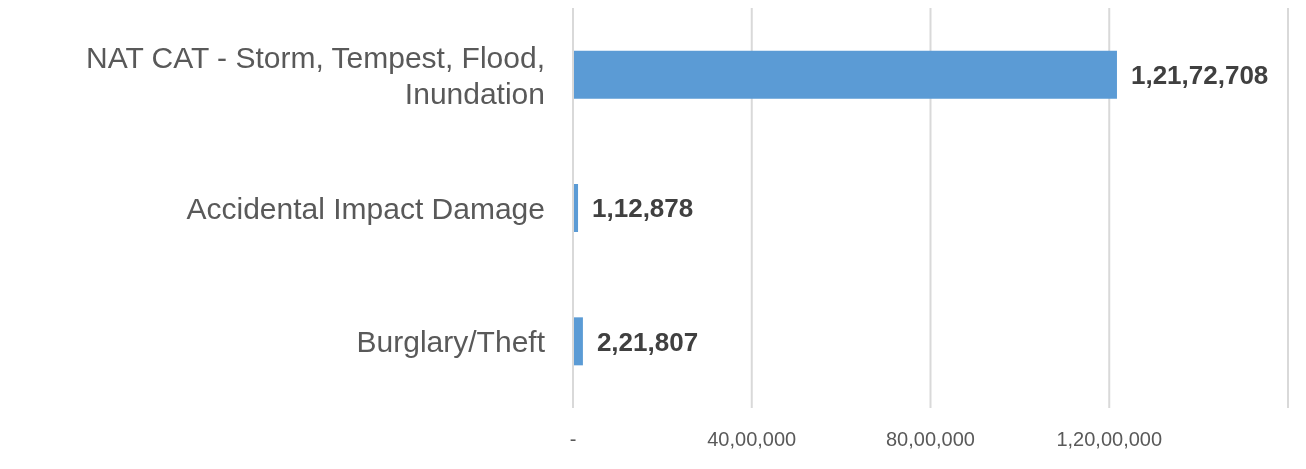  What do you see at coordinates (573, 439) in the screenshot?
I see `x-tick-label: -` at bounding box center [573, 439].